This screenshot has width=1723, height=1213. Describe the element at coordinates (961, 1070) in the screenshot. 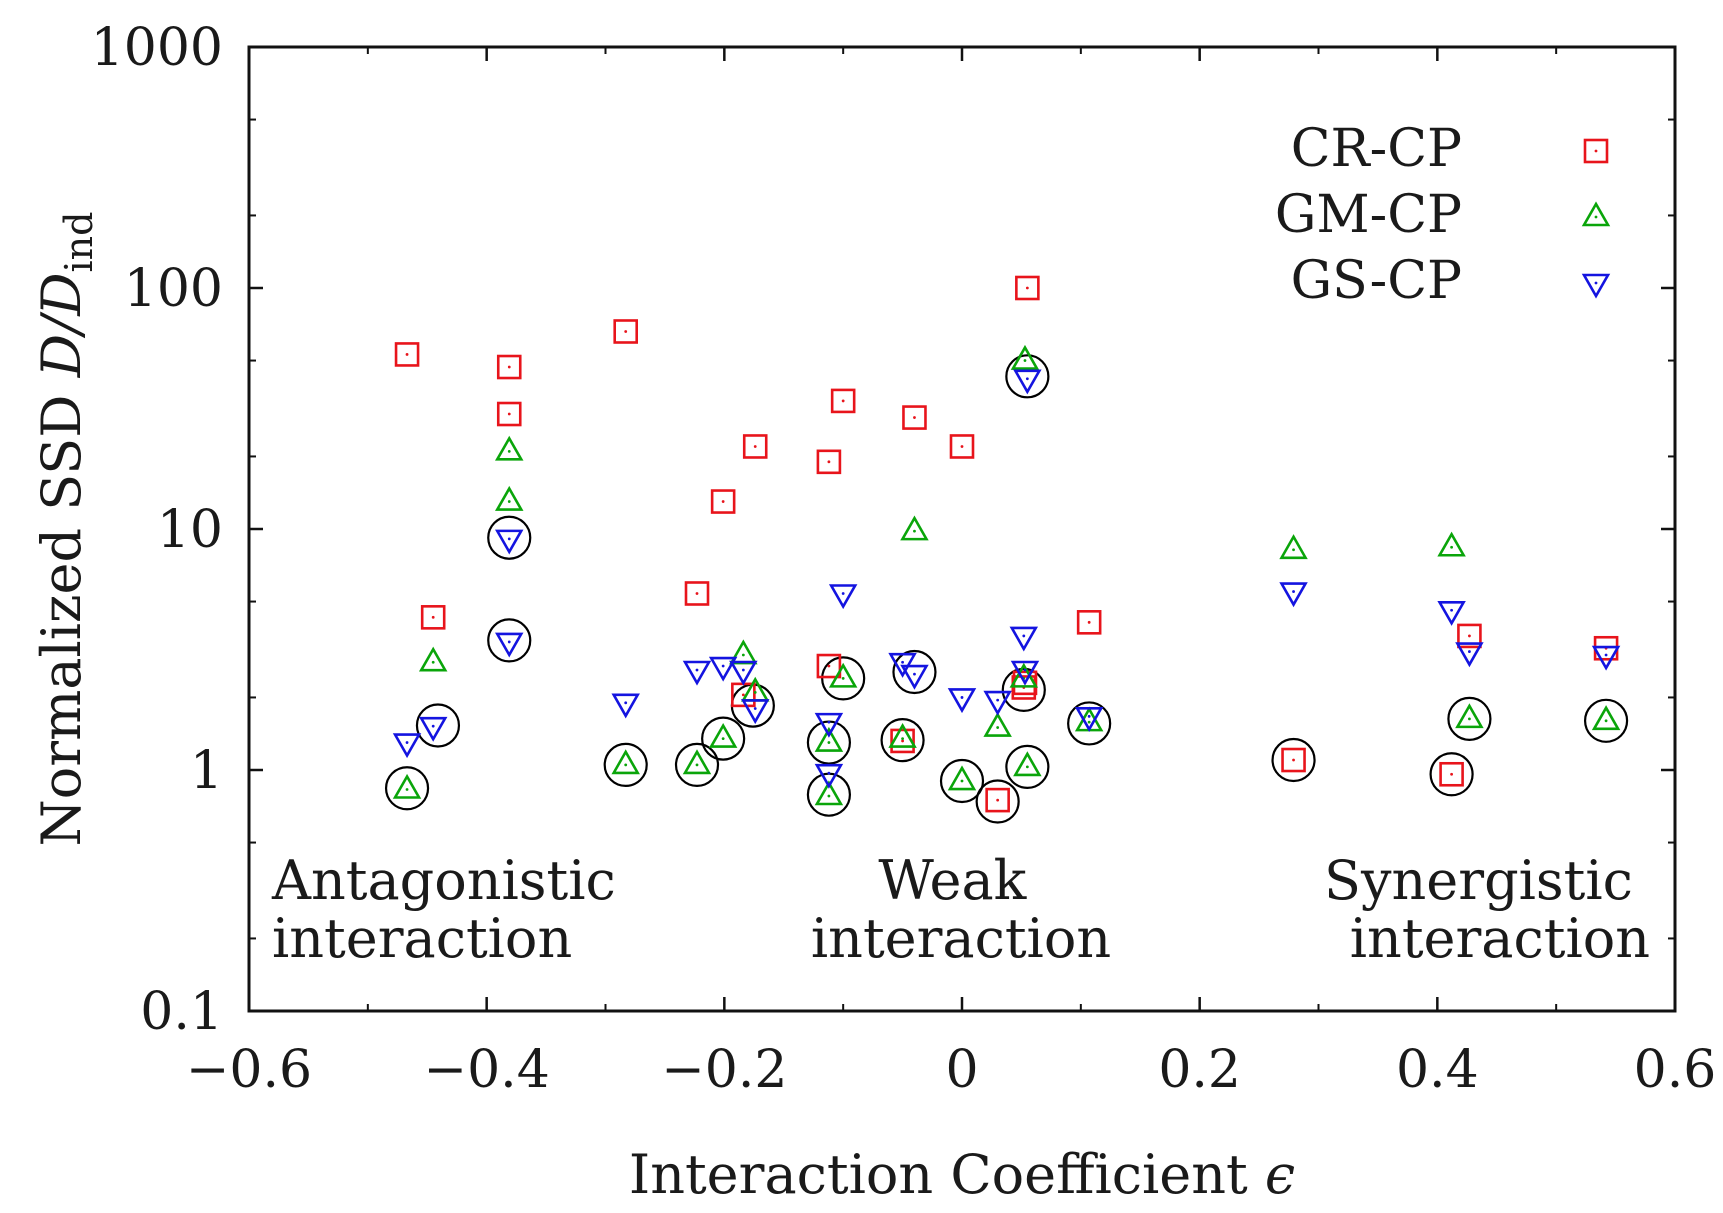

I see `x-tick-label: 0` at that location.